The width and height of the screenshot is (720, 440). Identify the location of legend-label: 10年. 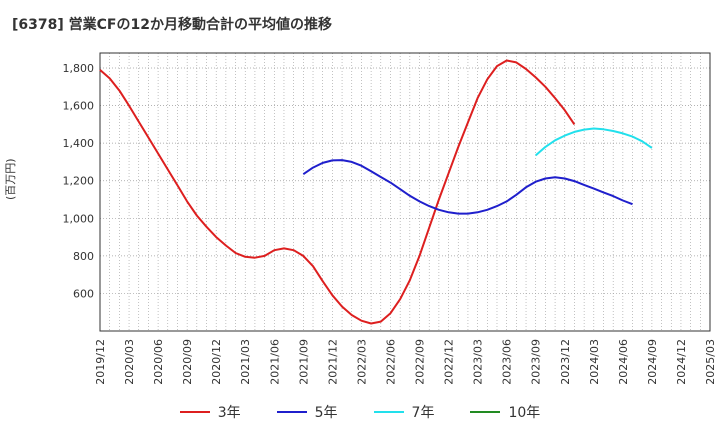
(524, 413).